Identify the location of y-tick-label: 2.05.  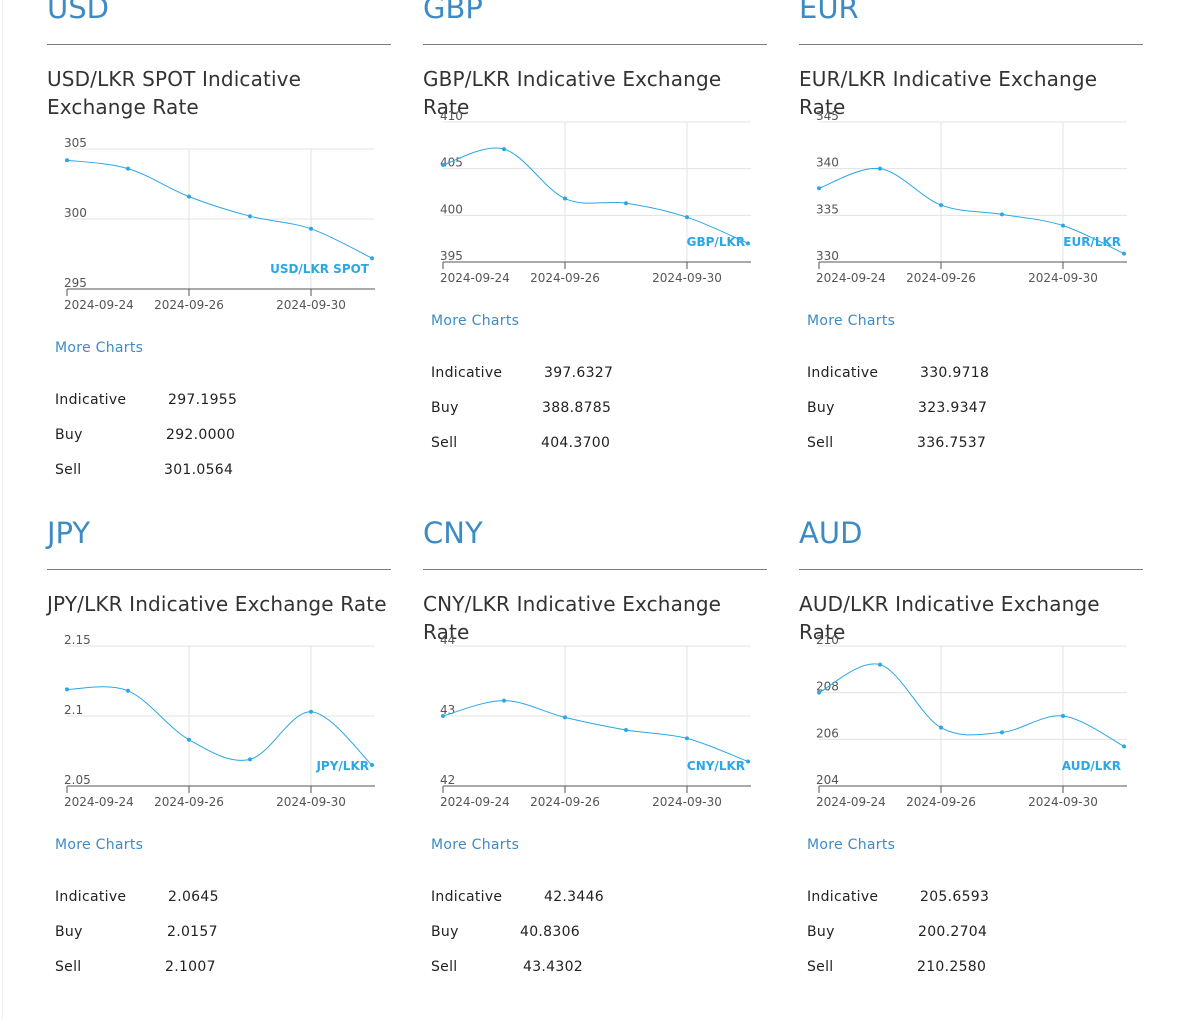
(77, 780).